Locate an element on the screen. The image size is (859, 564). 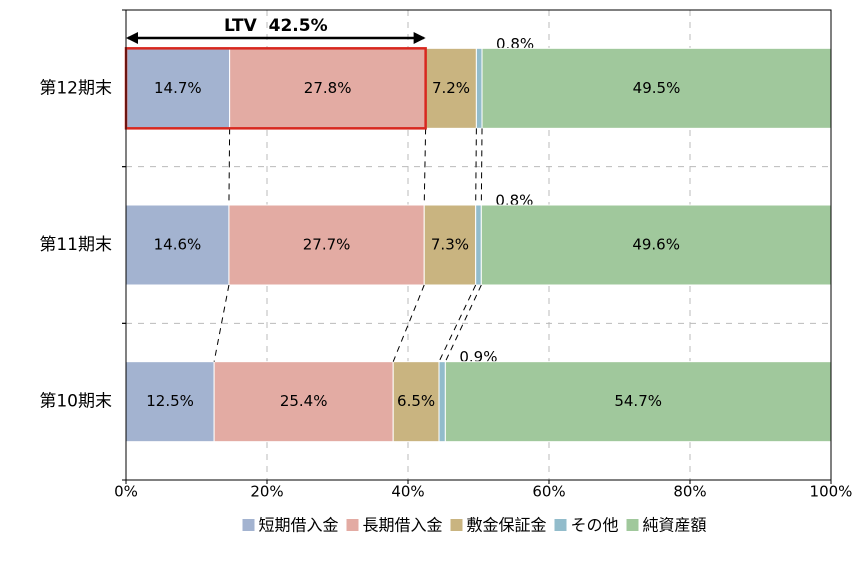
legend-label: 長期借入金 is located at coordinates (403, 525).